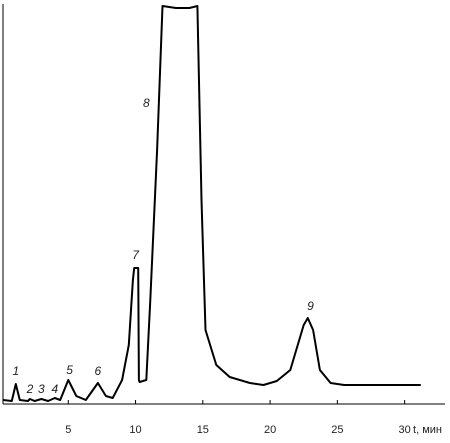  Describe the element at coordinates (41, 389) in the screenshot. I see `peak-label: 3` at that location.